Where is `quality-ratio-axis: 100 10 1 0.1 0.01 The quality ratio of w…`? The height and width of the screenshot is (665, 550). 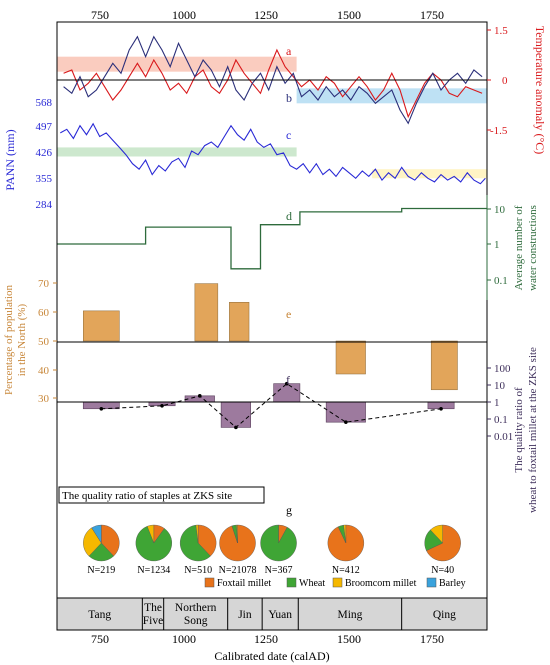 quality-ratio-axis: 100 10 1 0.1 0.01 The quality ratio of w… is located at coordinates (513, 430).